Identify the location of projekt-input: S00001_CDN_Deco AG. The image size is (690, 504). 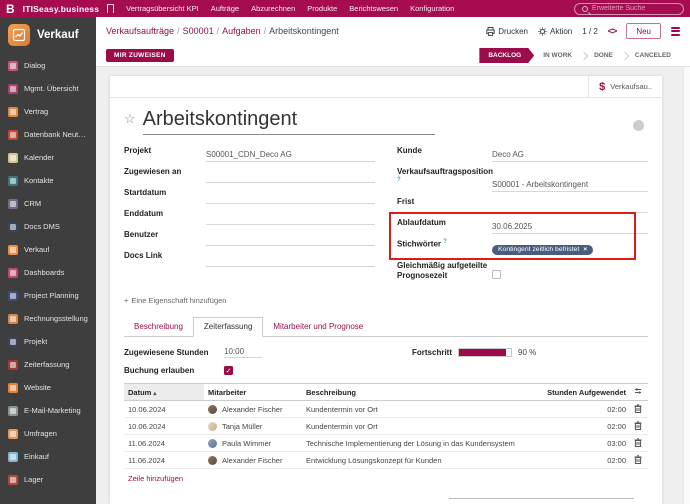
(290, 156).